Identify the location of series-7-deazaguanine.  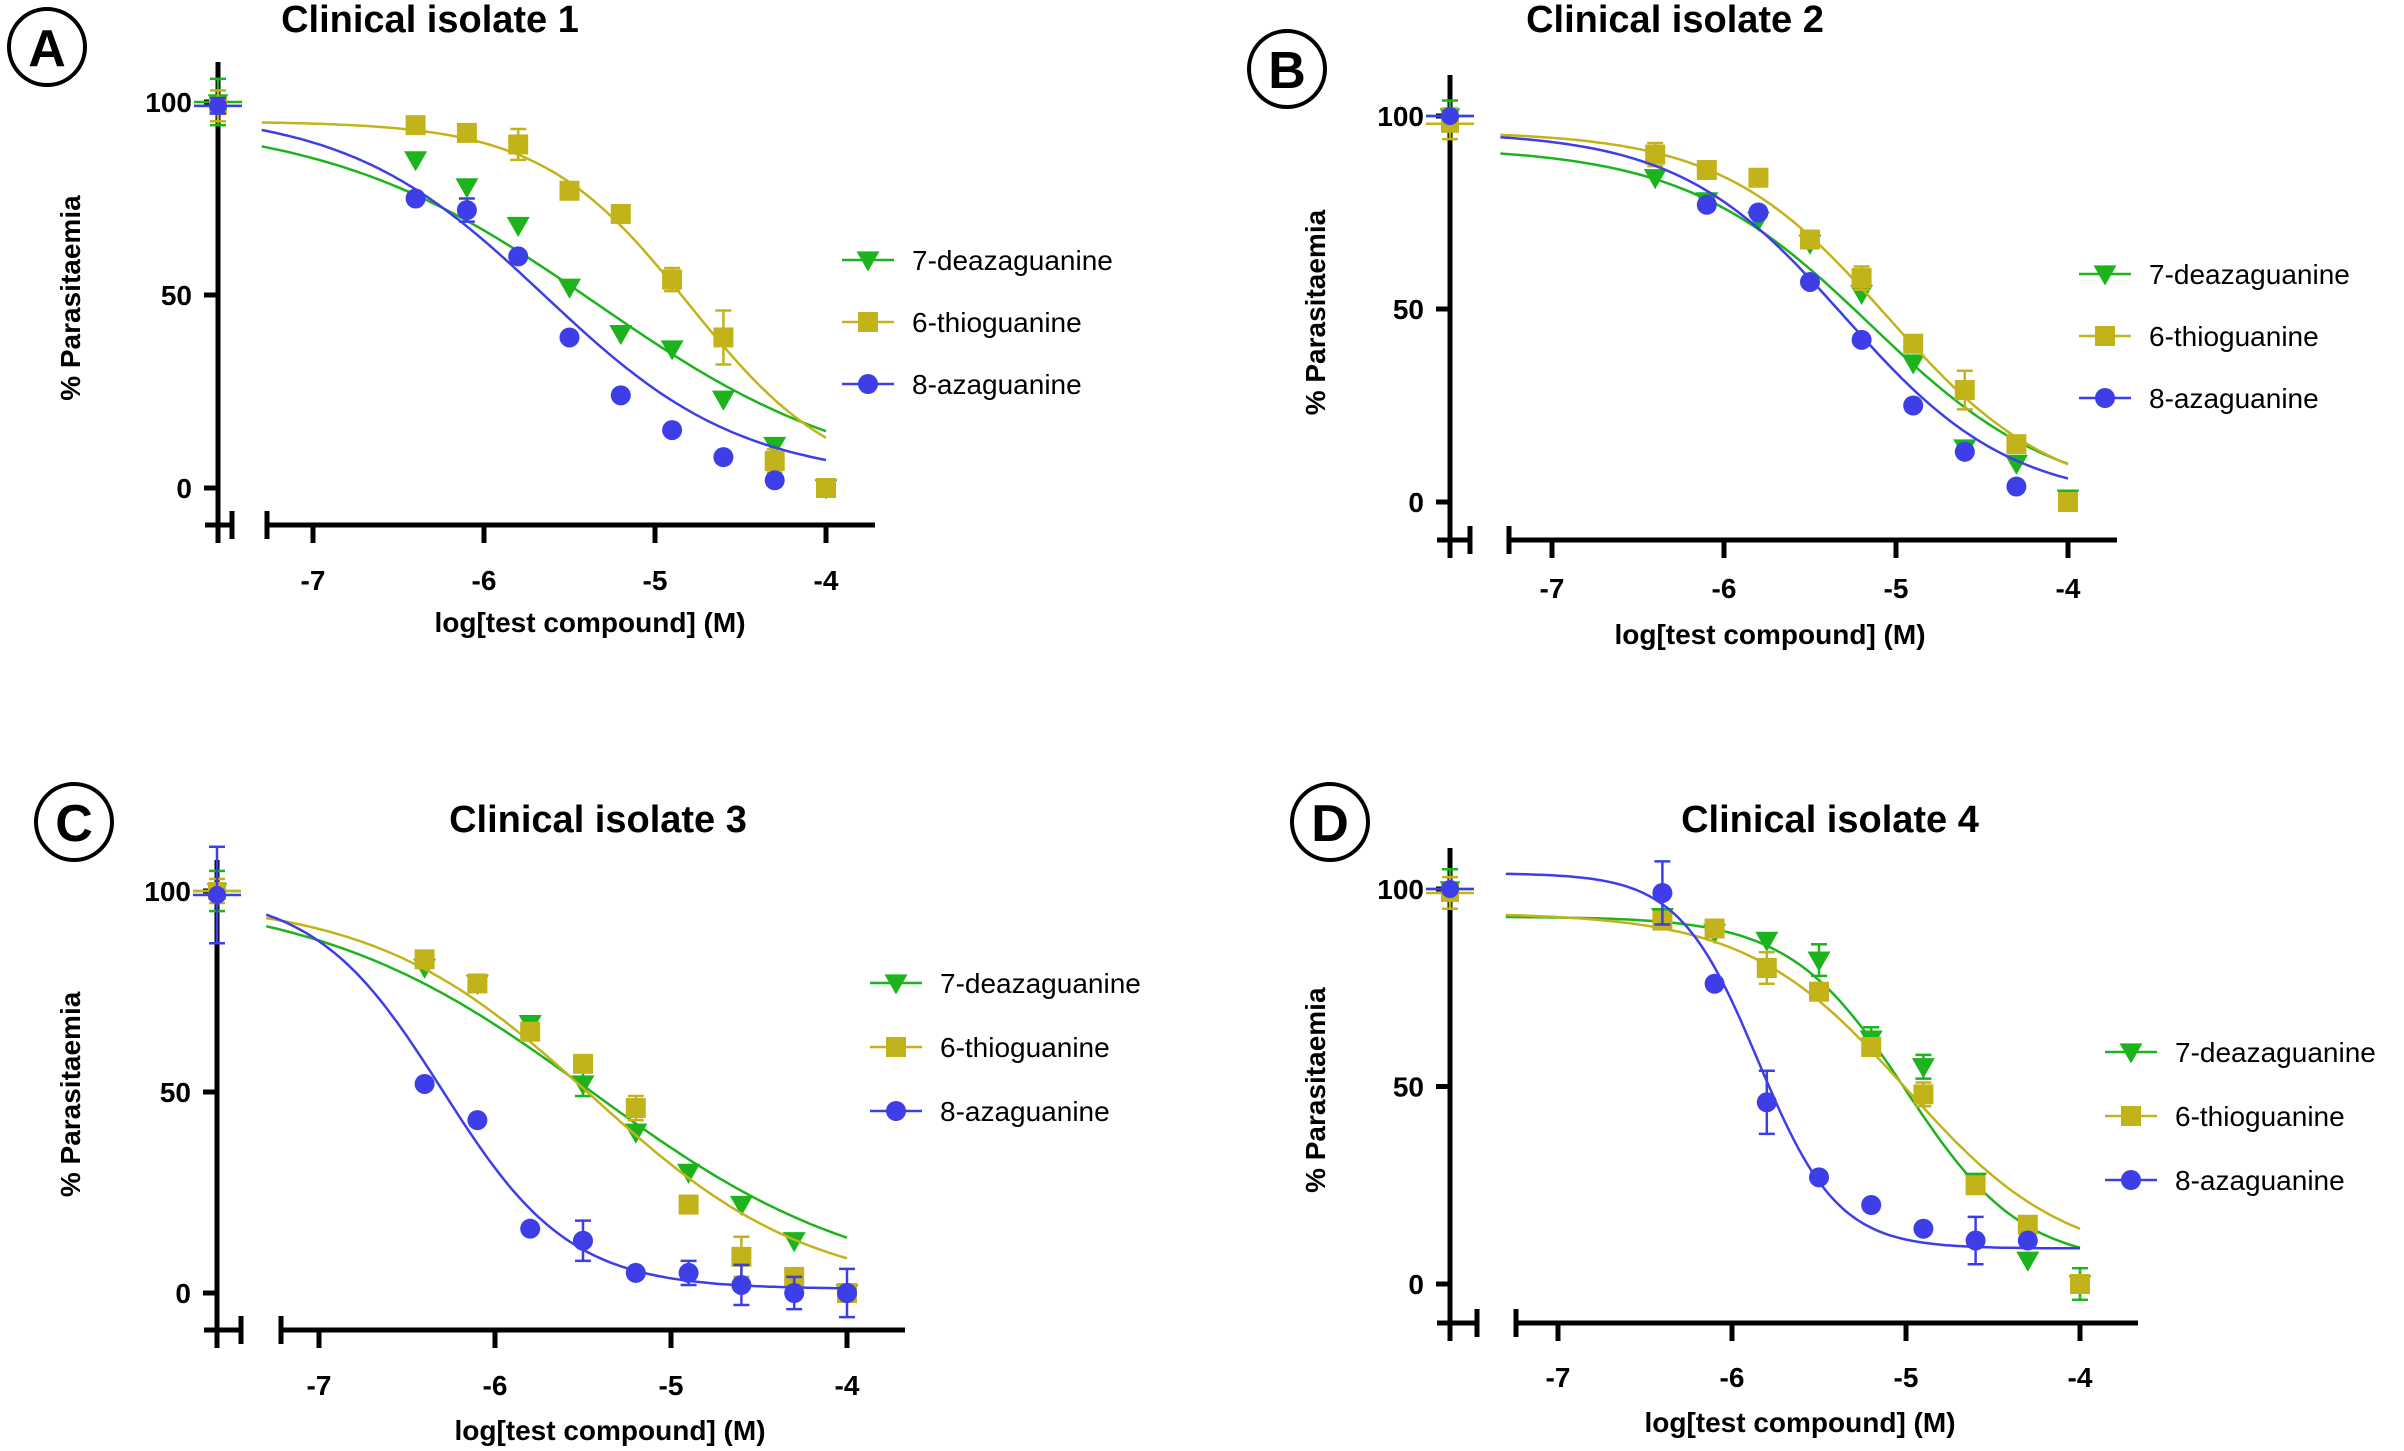
(1753, 304).